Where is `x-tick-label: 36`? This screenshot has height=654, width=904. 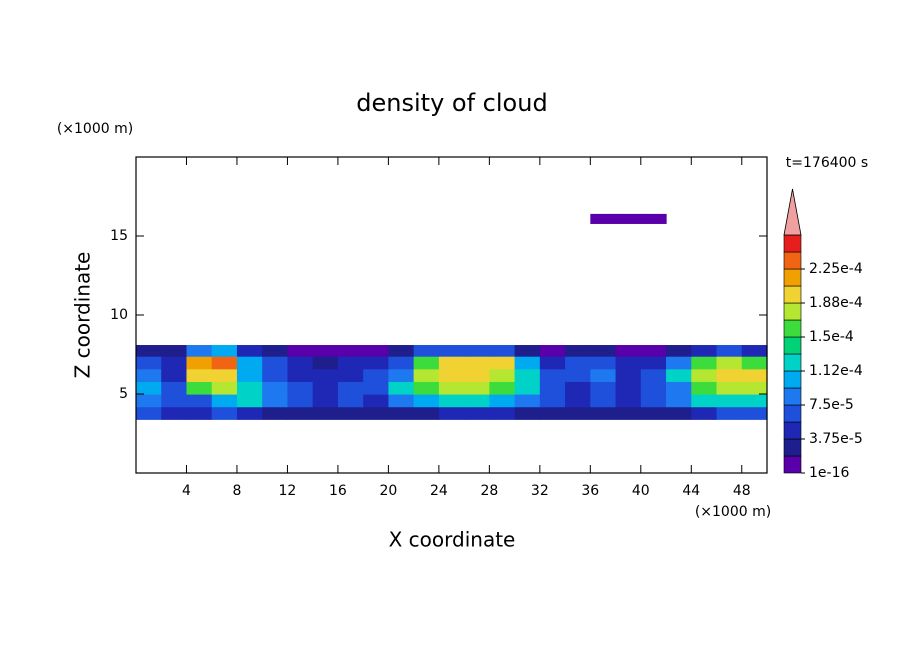 x-tick-label: 36 is located at coordinates (590, 491).